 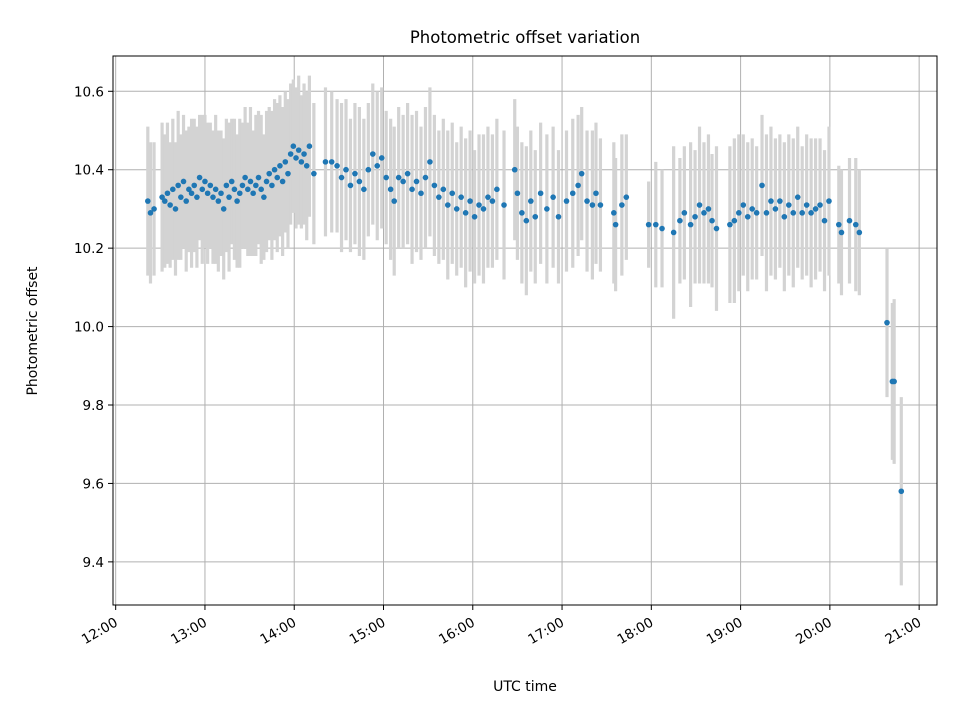 What do you see at coordinates (89, 328) in the screenshot?
I see `y-tick-label: 10.0` at bounding box center [89, 328].